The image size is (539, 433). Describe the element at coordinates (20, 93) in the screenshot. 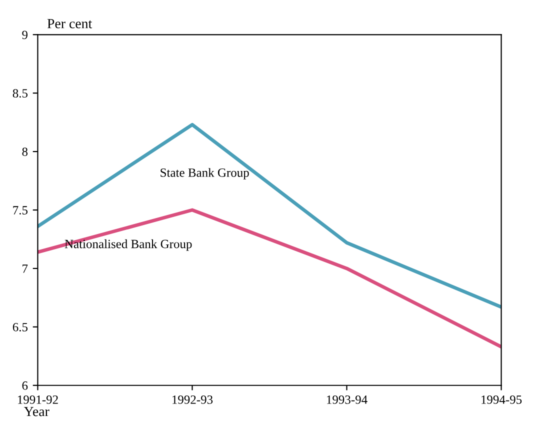

I see `y-tick-label: 8.5` at that location.